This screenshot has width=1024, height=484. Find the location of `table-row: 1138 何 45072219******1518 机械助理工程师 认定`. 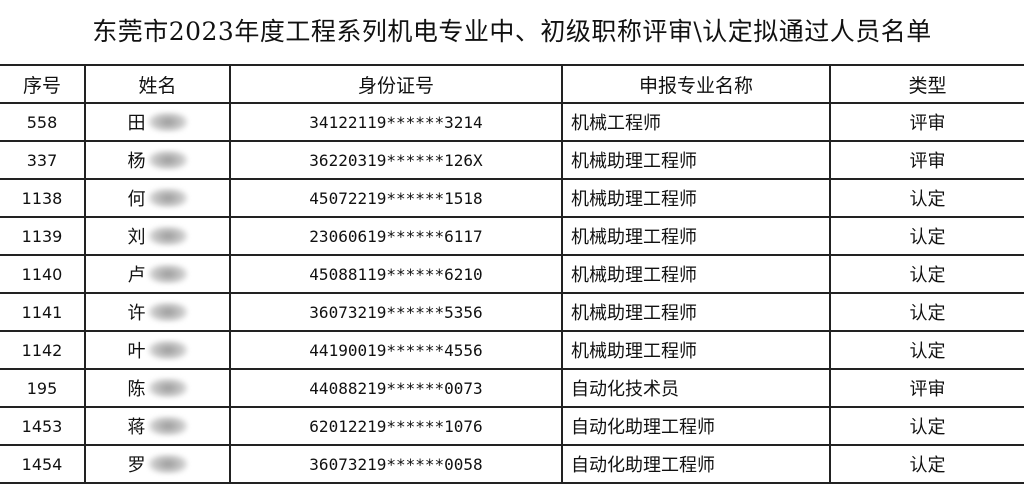

table-row: 1138 何 45072219******1518 机械助理工程师 认定 is located at coordinates (512, 198).